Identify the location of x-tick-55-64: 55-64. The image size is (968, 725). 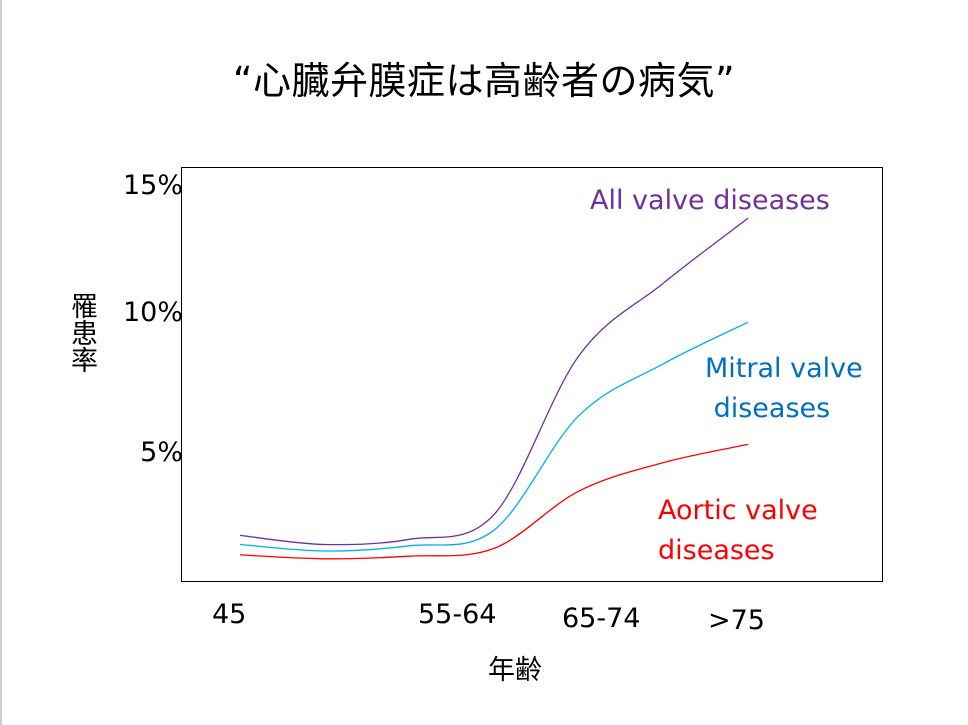
(457, 614).